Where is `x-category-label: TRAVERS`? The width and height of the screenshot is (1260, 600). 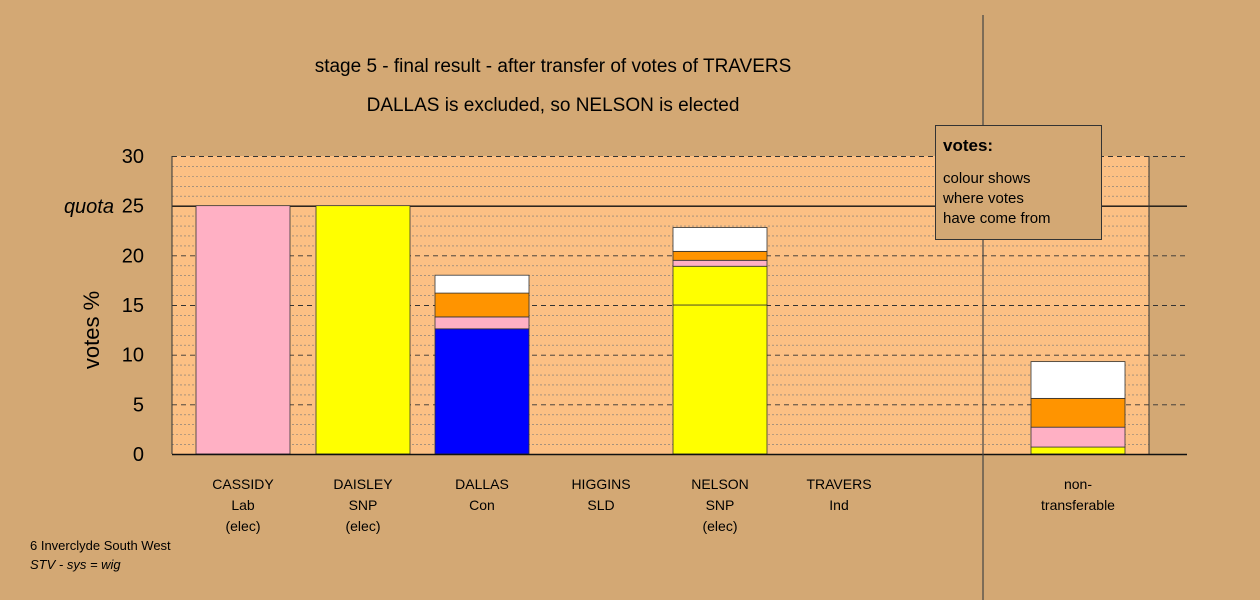 x-category-label: TRAVERS is located at coordinates (838, 484).